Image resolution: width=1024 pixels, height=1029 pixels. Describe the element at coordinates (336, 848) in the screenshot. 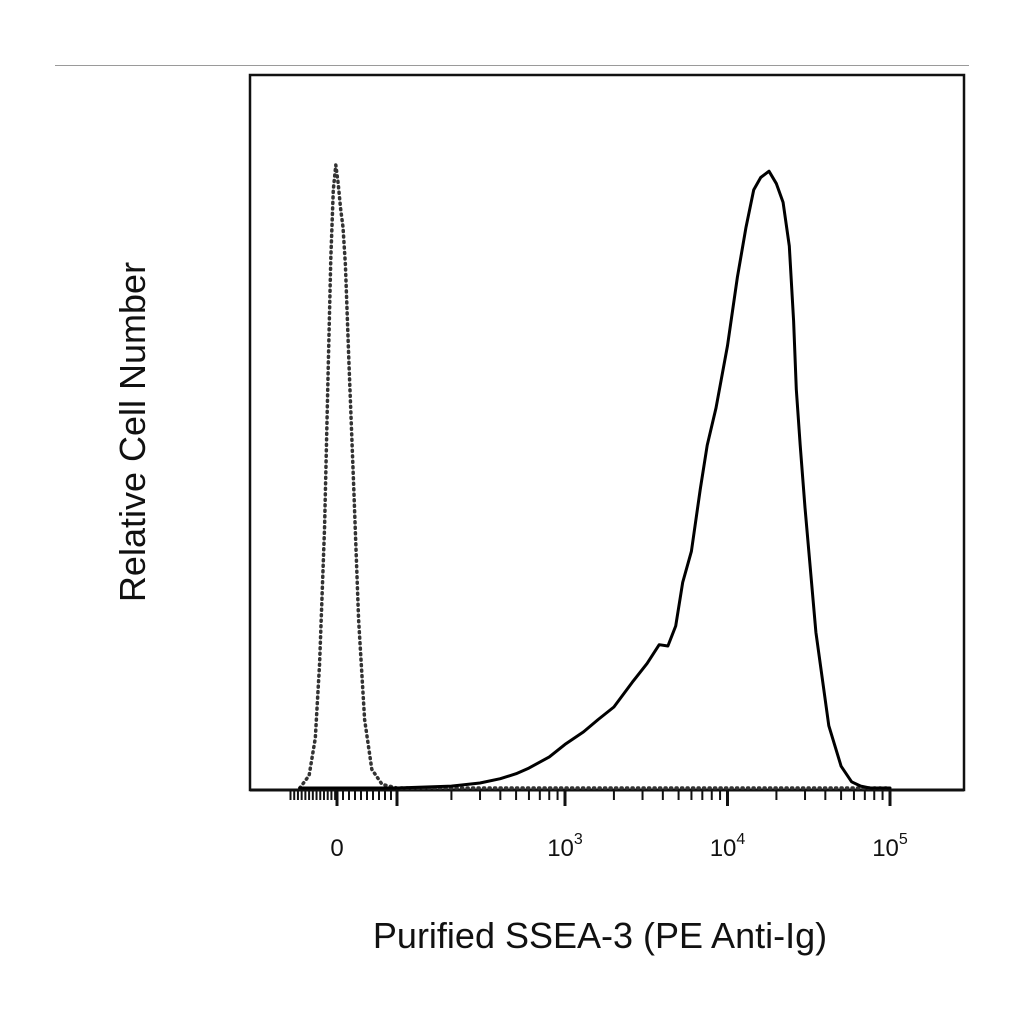

I see `x-tick-label: 0` at that location.